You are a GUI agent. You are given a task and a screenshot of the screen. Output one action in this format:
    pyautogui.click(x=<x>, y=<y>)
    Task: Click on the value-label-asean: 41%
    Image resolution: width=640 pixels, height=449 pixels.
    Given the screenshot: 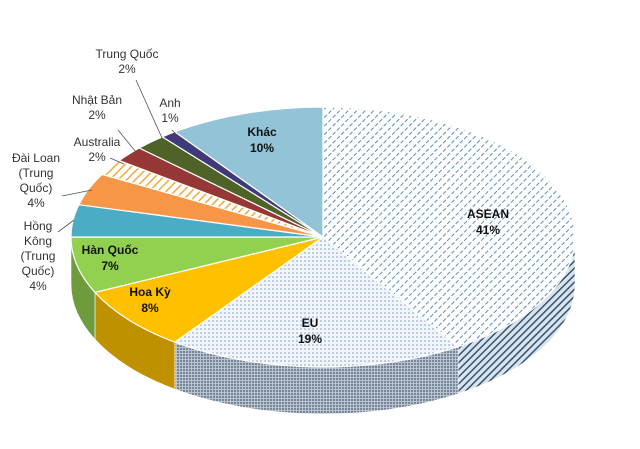 What is the action you would take?
    pyautogui.click(x=488, y=230)
    